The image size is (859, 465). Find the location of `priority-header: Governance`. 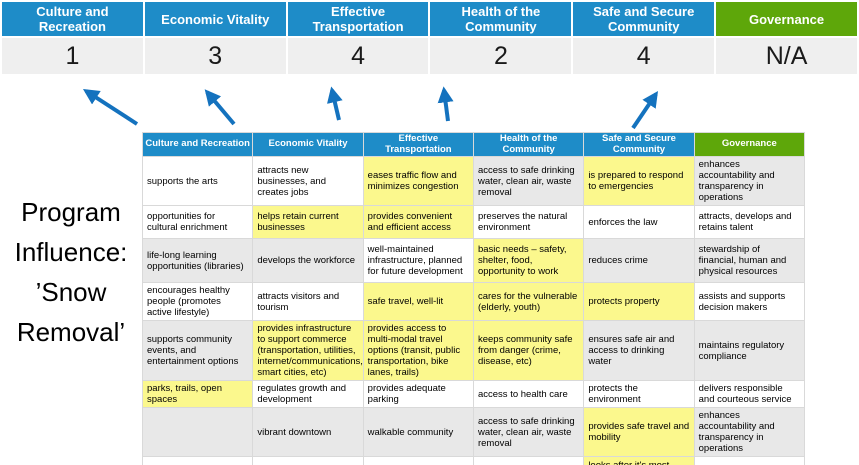

priority-header: Governance is located at coordinates (786, 19).